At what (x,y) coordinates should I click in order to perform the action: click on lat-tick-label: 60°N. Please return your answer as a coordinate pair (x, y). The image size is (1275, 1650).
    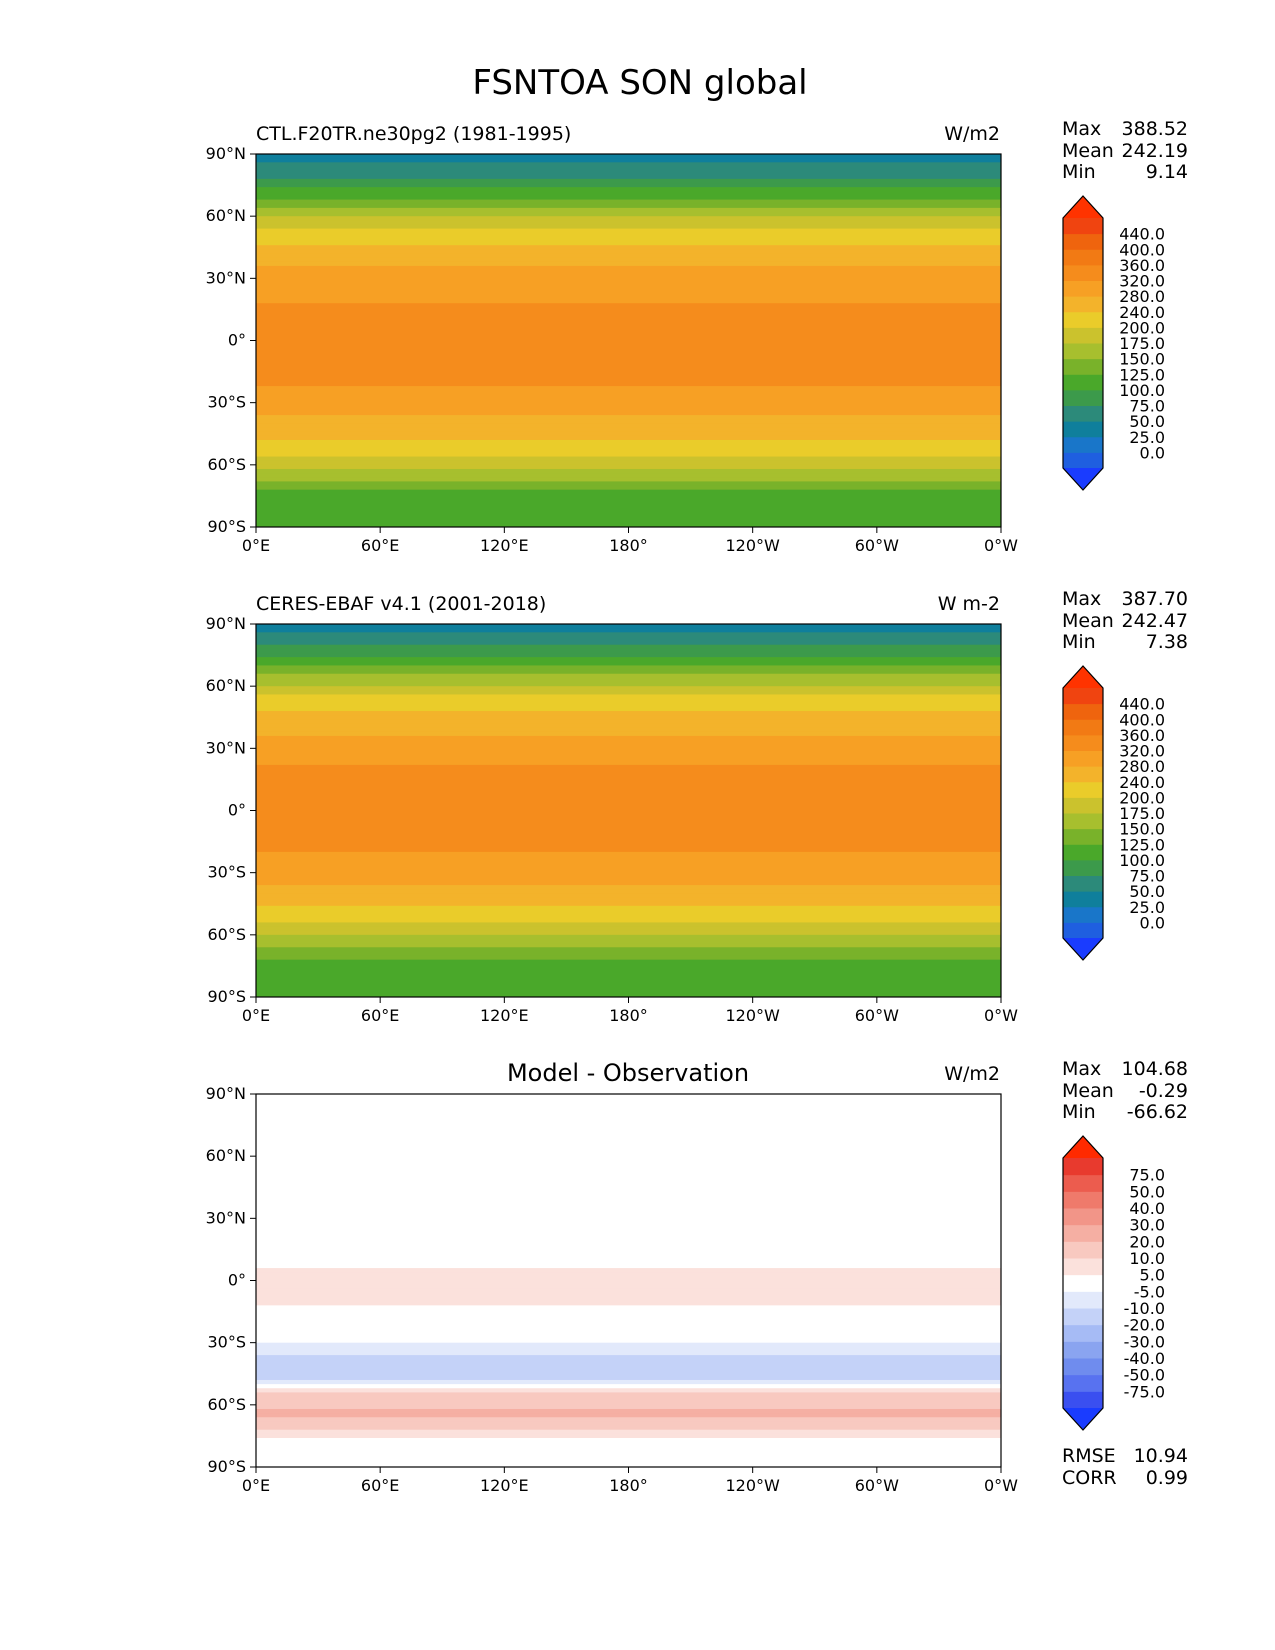
    Looking at the image, I should click on (226, 215).